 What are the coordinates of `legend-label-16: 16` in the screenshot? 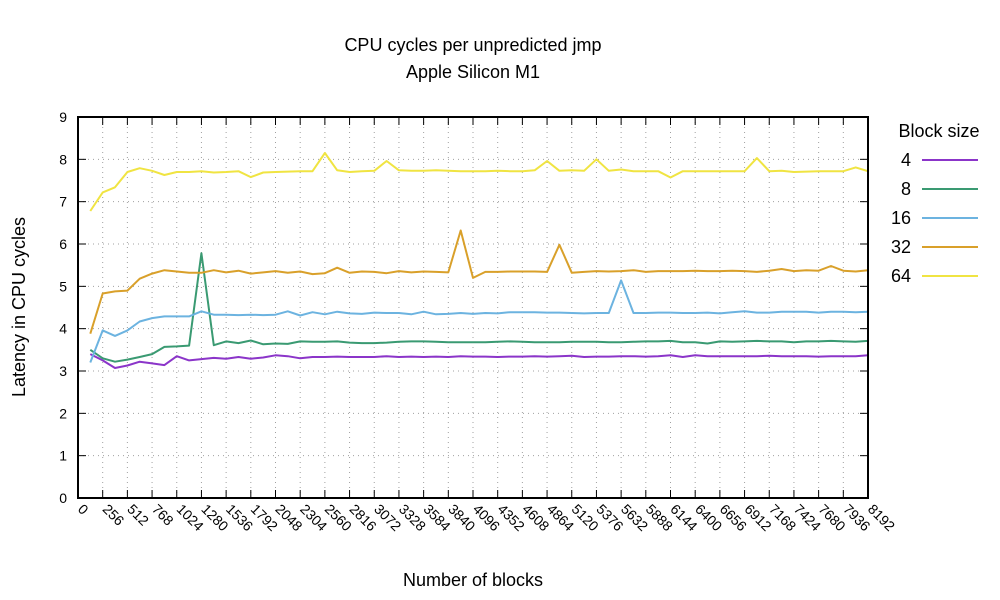 It's located at (901, 218).